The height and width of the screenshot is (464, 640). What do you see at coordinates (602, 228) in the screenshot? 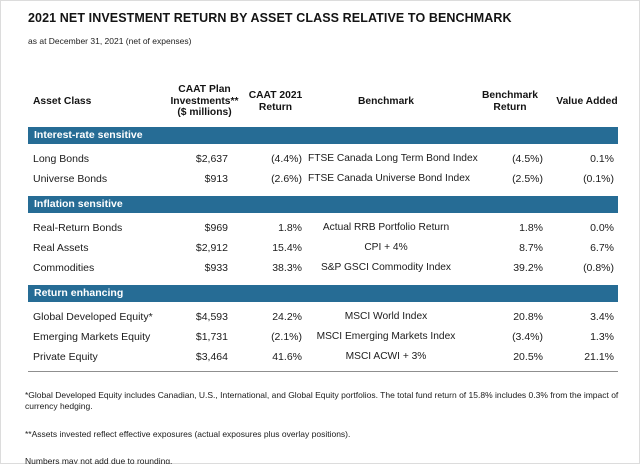
I see `value-added-cell: 0.0%` at bounding box center [602, 228].